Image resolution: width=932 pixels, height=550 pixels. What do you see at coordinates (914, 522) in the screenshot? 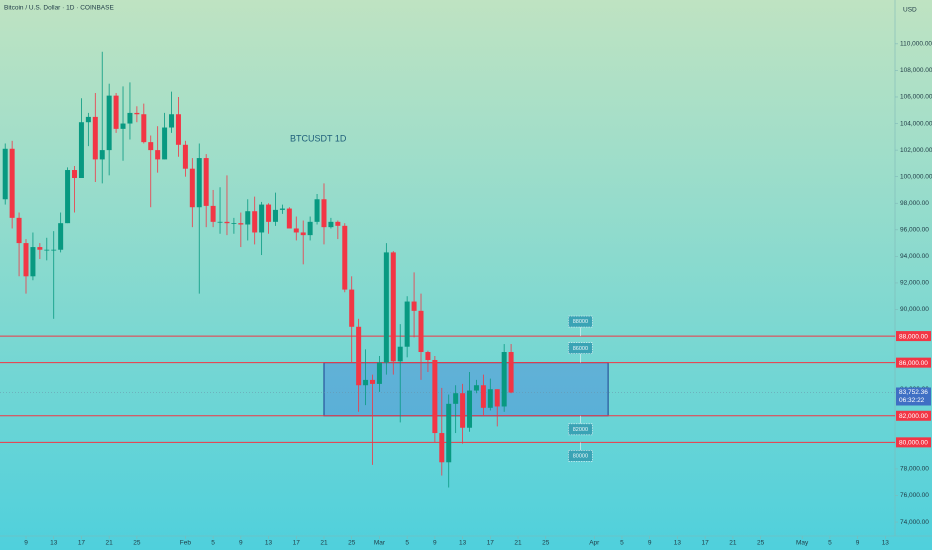
I see `y-tick-label: 74,000.00` at bounding box center [914, 522].